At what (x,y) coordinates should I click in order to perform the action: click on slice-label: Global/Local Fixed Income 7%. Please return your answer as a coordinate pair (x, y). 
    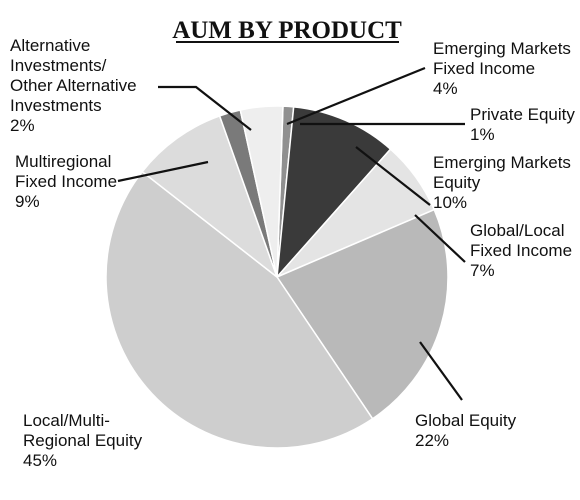
    Looking at the image, I should click on (521, 250).